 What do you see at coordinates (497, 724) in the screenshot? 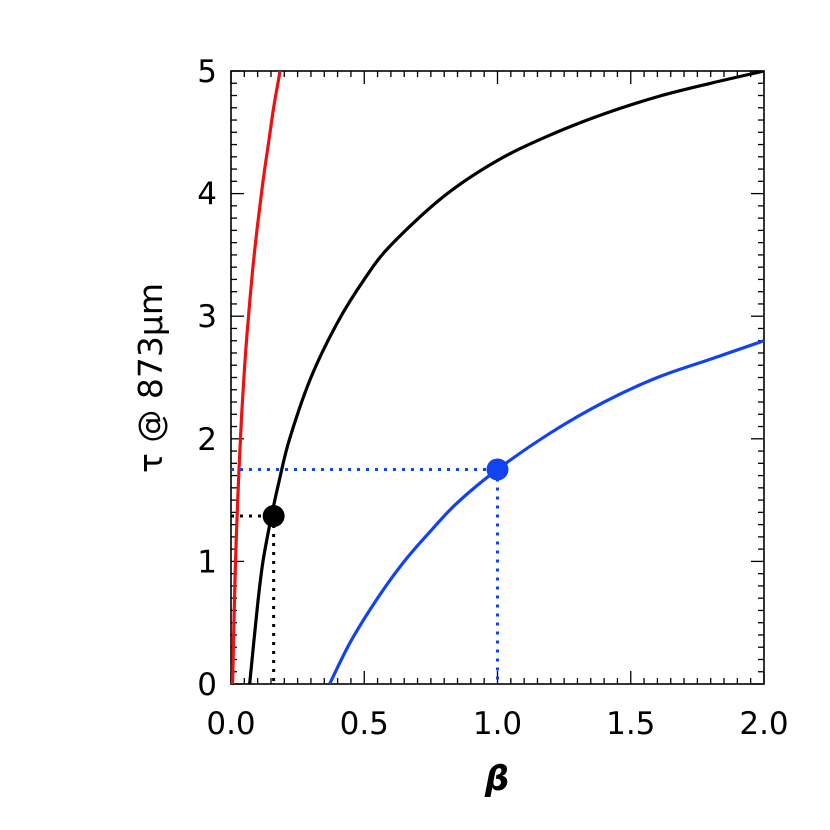
I see `x-tick-label: 1.0` at bounding box center [497, 724].